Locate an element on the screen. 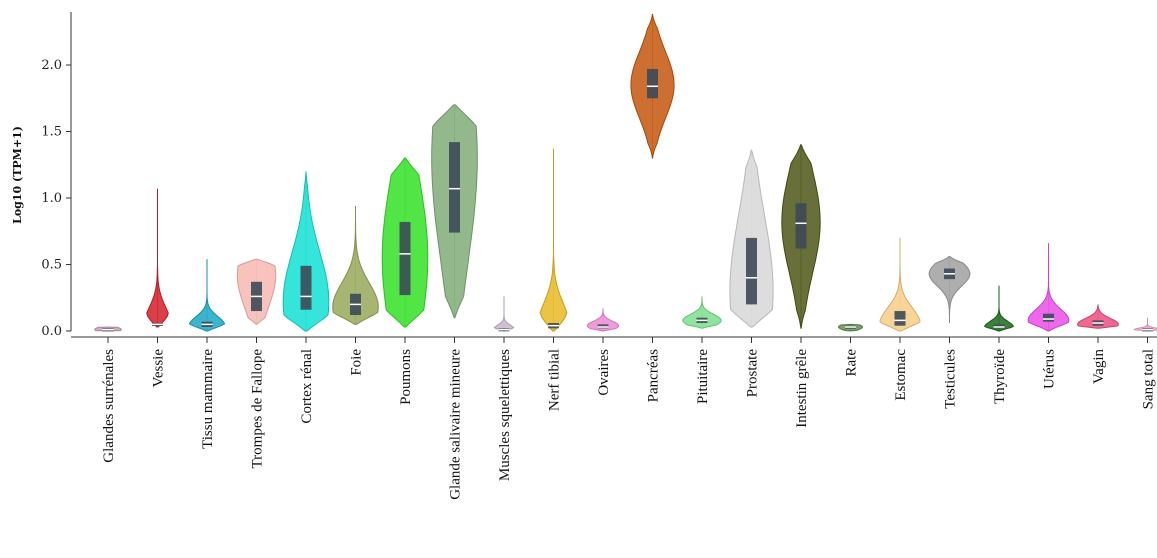  y-axis-label: Log10 (TPM+1) is located at coordinates (17, 175).